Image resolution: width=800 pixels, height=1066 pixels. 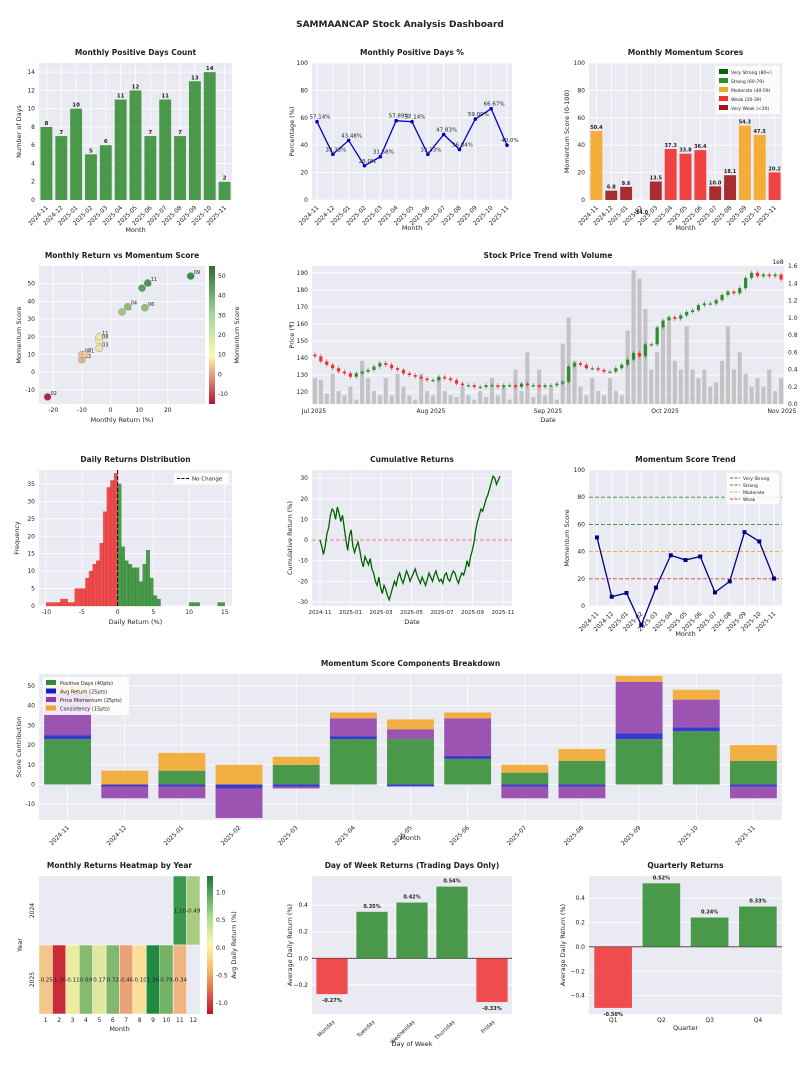 What do you see at coordinates (723, 107) in the screenshot?
I see `legend-swatch` at bounding box center [723, 107].